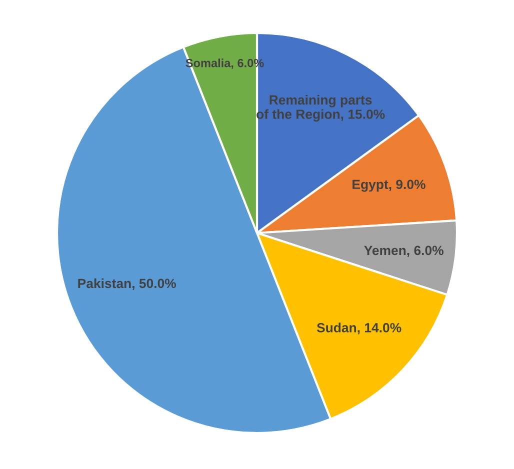 Image resolution: width=514 pixels, height=469 pixels. What do you see at coordinates (404, 252) in the screenshot?
I see `slice-label: Yemen, 6.0%` at bounding box center [404, 252].